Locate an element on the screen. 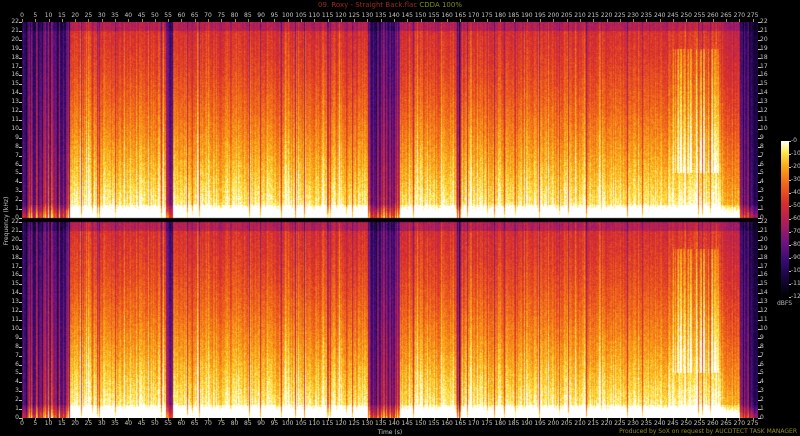  freq-tick-label: 17 is located at coordinates (764, 266).